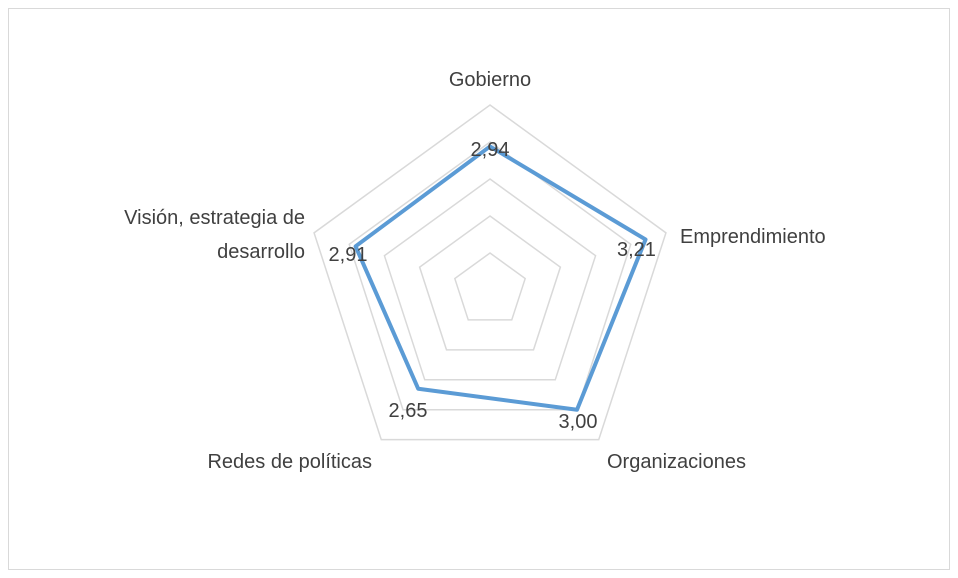 This screenshot has height=578, width=958. Describe the element at coordinates (348, 255) in the screenshot. I see `data-label: 2,91` at that location.